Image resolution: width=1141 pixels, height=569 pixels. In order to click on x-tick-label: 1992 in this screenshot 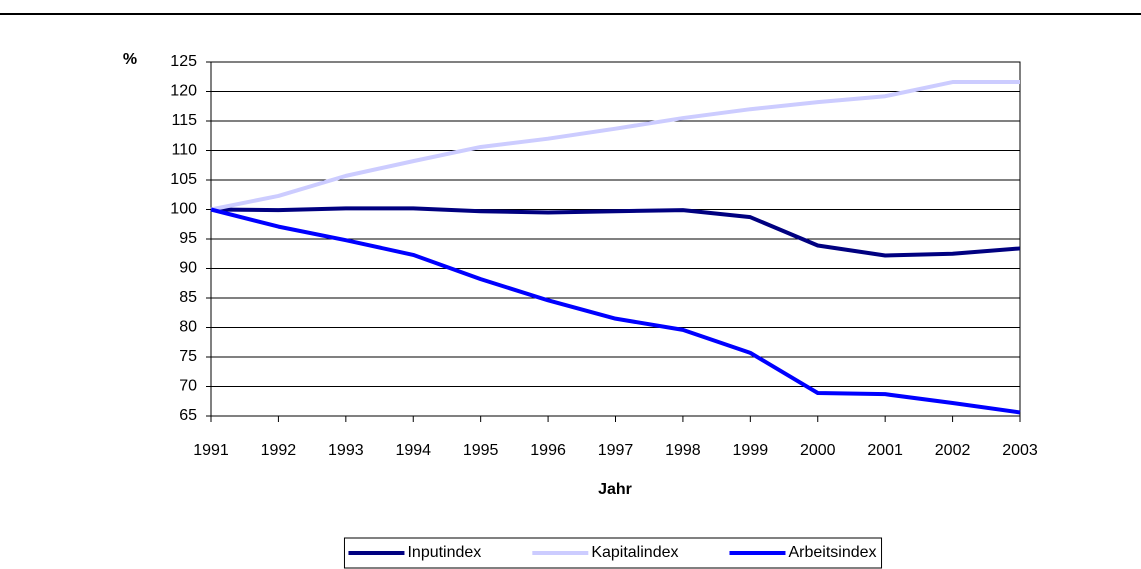, I will do `click(279, 450)`.